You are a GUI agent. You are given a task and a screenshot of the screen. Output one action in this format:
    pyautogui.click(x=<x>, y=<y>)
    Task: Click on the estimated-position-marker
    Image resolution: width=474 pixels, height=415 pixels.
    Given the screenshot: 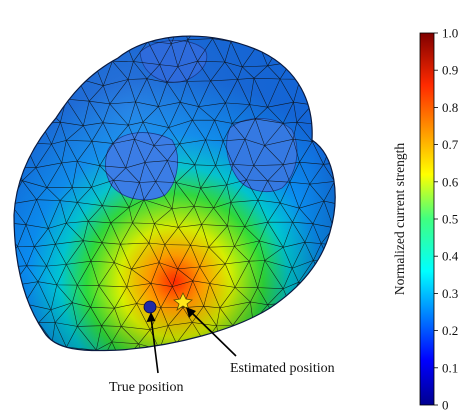 What is the action you would take?
    pyautogui.click(x=183, y=301)
    